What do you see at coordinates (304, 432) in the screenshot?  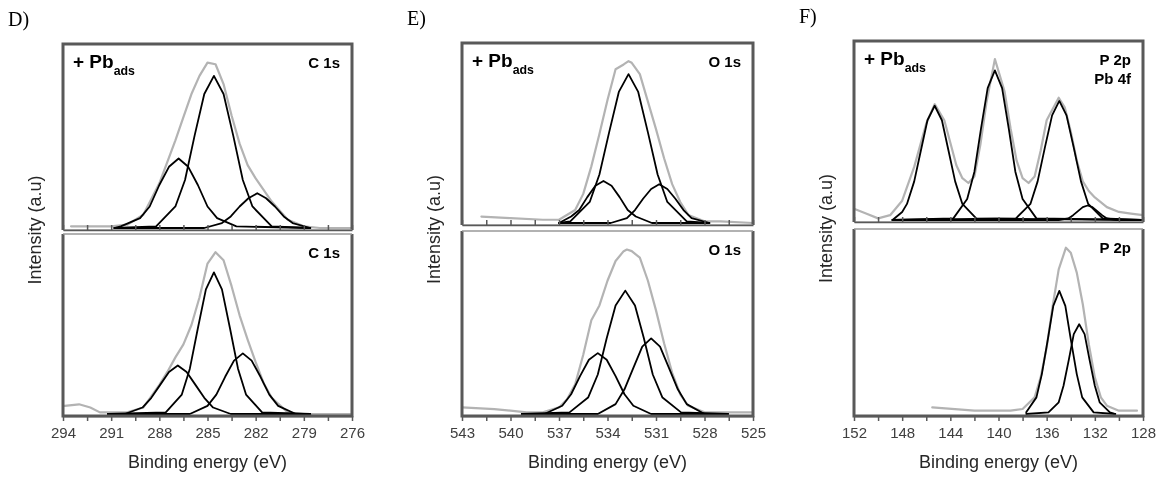 I see `x-tick-label: 279` at bounding box center [304, 432].